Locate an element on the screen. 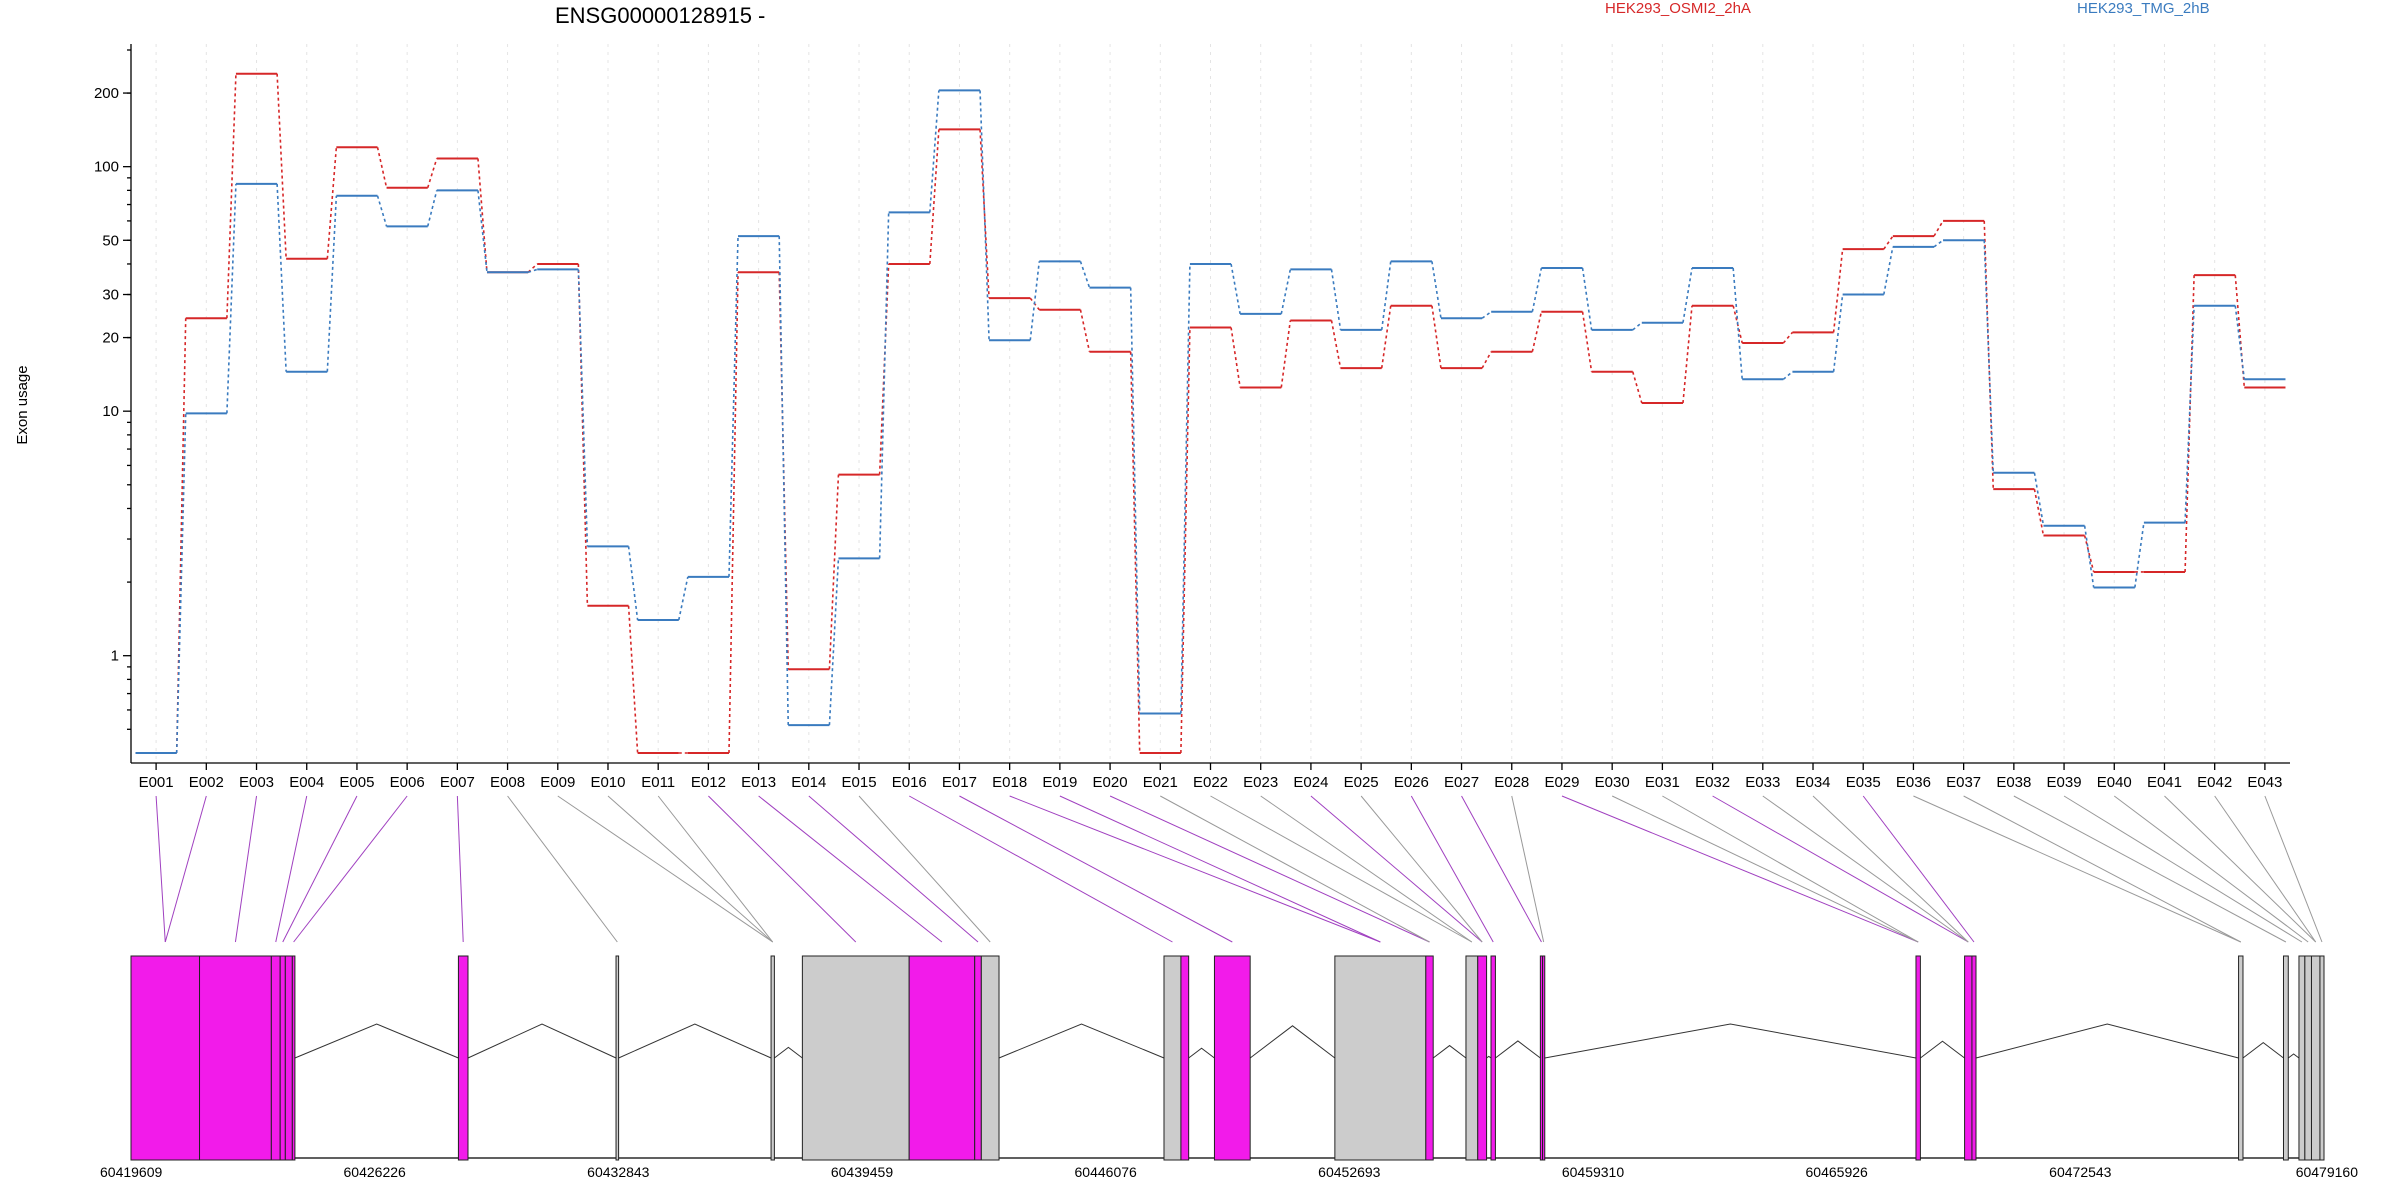 The image size is (2400, 1200). link-E042 is located at coordinates (2265, 869).